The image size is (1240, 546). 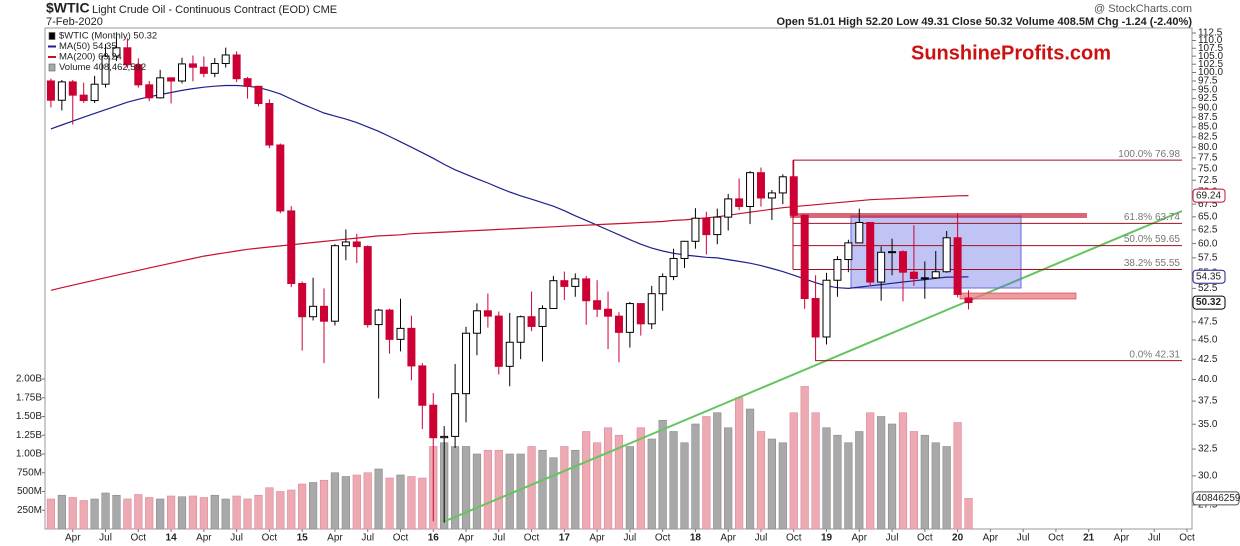 I want to click on y-tick-label: 45.0, so click(x=1208, y=340).